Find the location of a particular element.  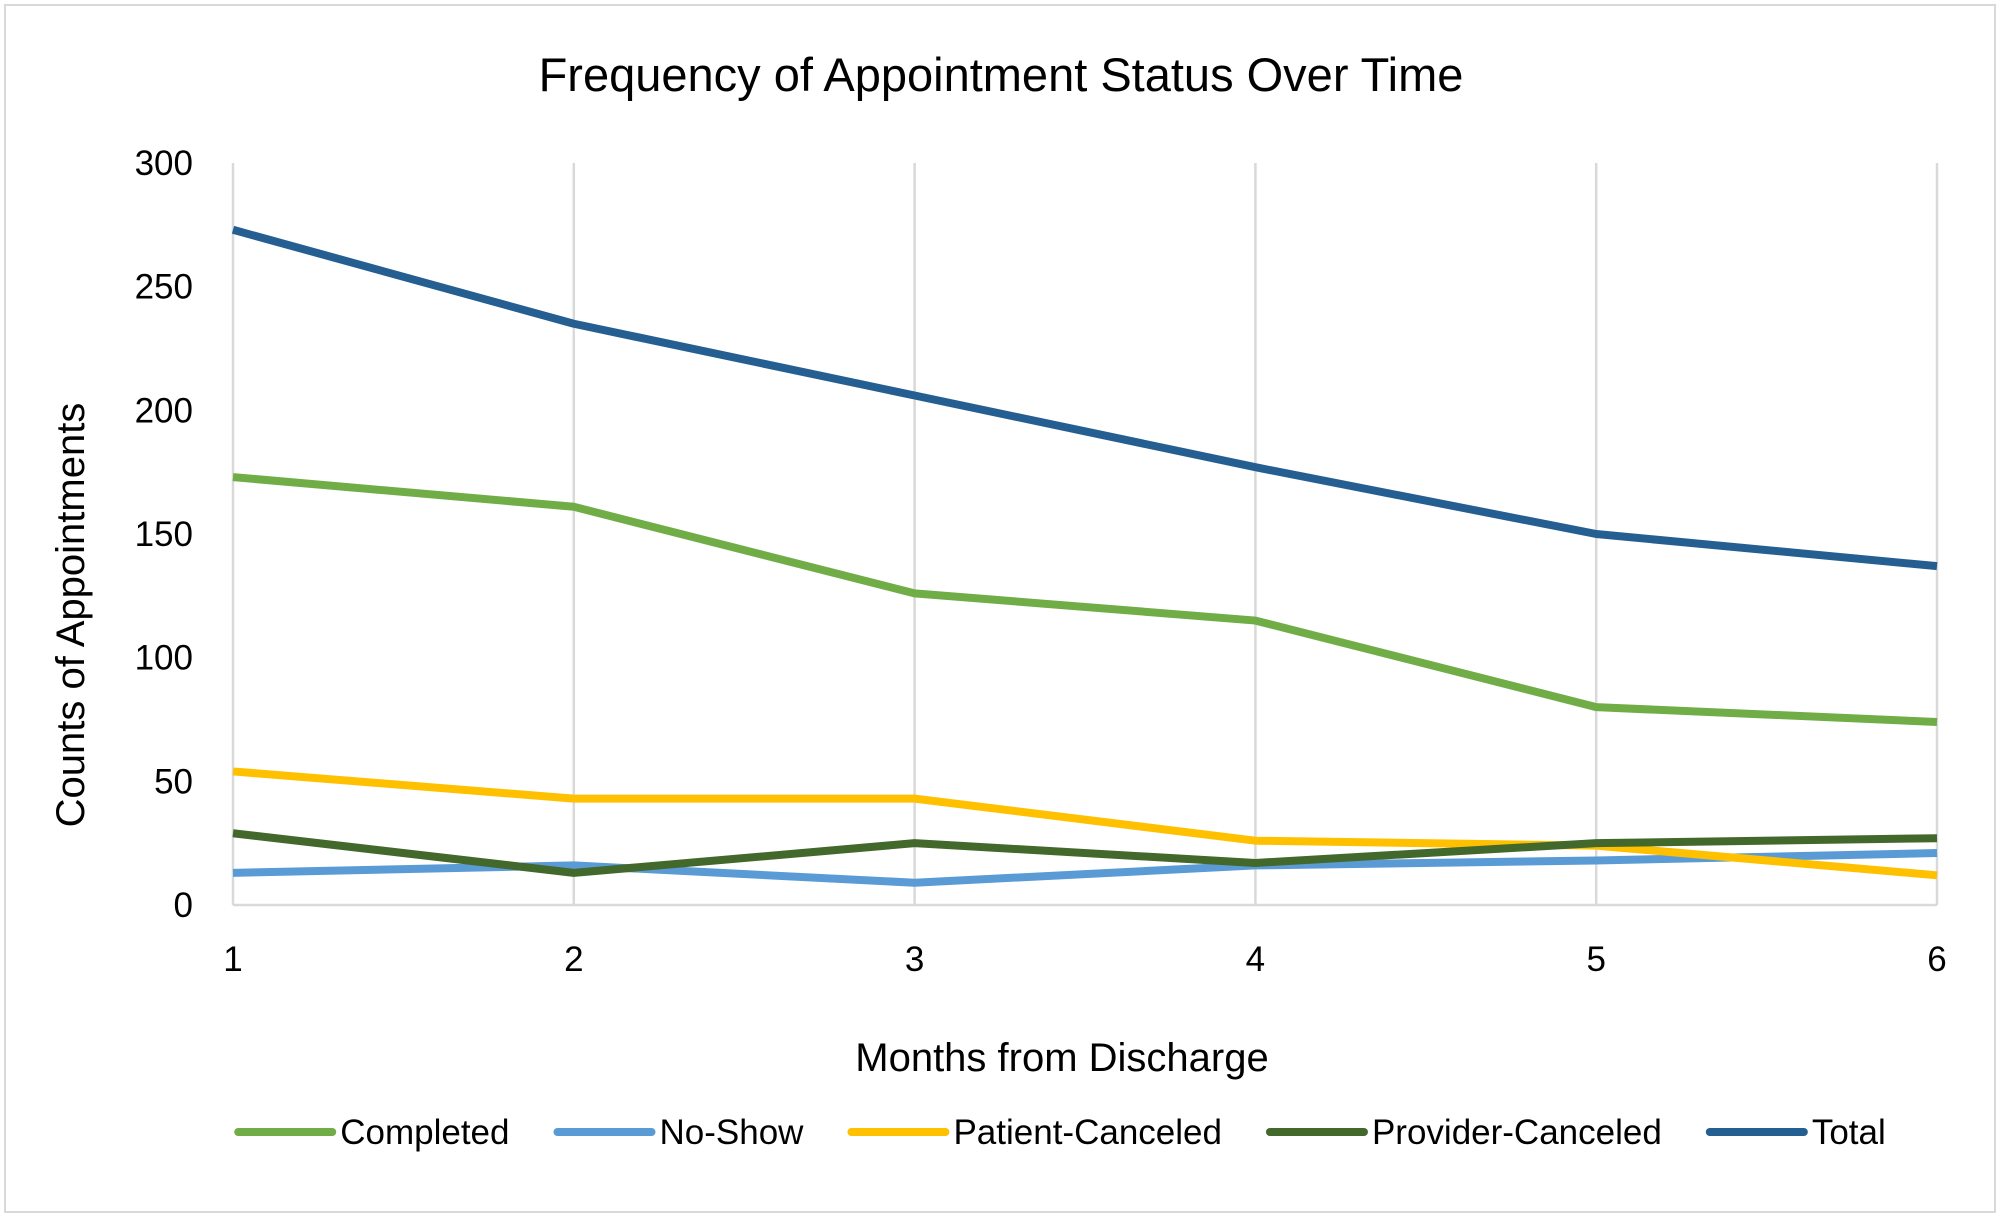

y-tick-label: 150 is located at coordinates (164, 534).